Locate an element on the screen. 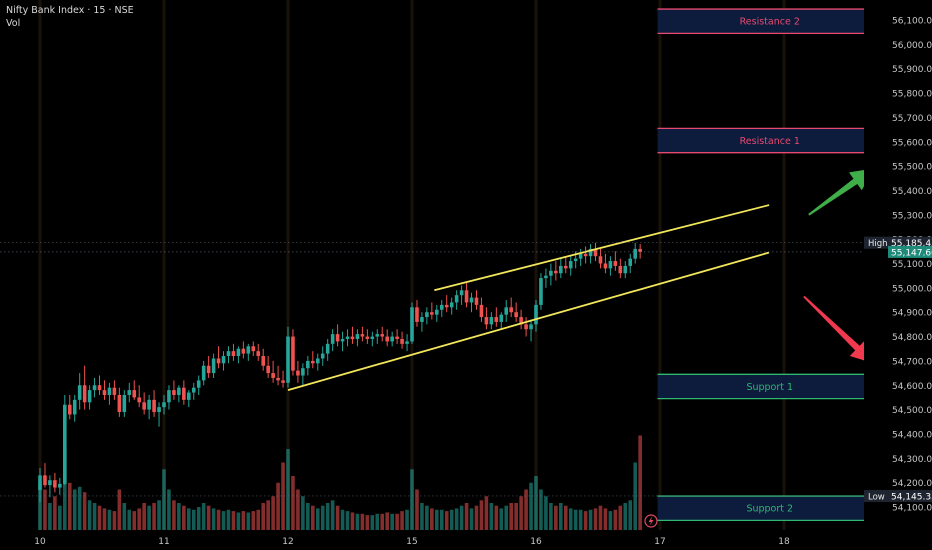 This screenshot has width=932, height=550. symbol-title: Nifty Bank Index · 15 · NSE is located at coordinates (70, 10).